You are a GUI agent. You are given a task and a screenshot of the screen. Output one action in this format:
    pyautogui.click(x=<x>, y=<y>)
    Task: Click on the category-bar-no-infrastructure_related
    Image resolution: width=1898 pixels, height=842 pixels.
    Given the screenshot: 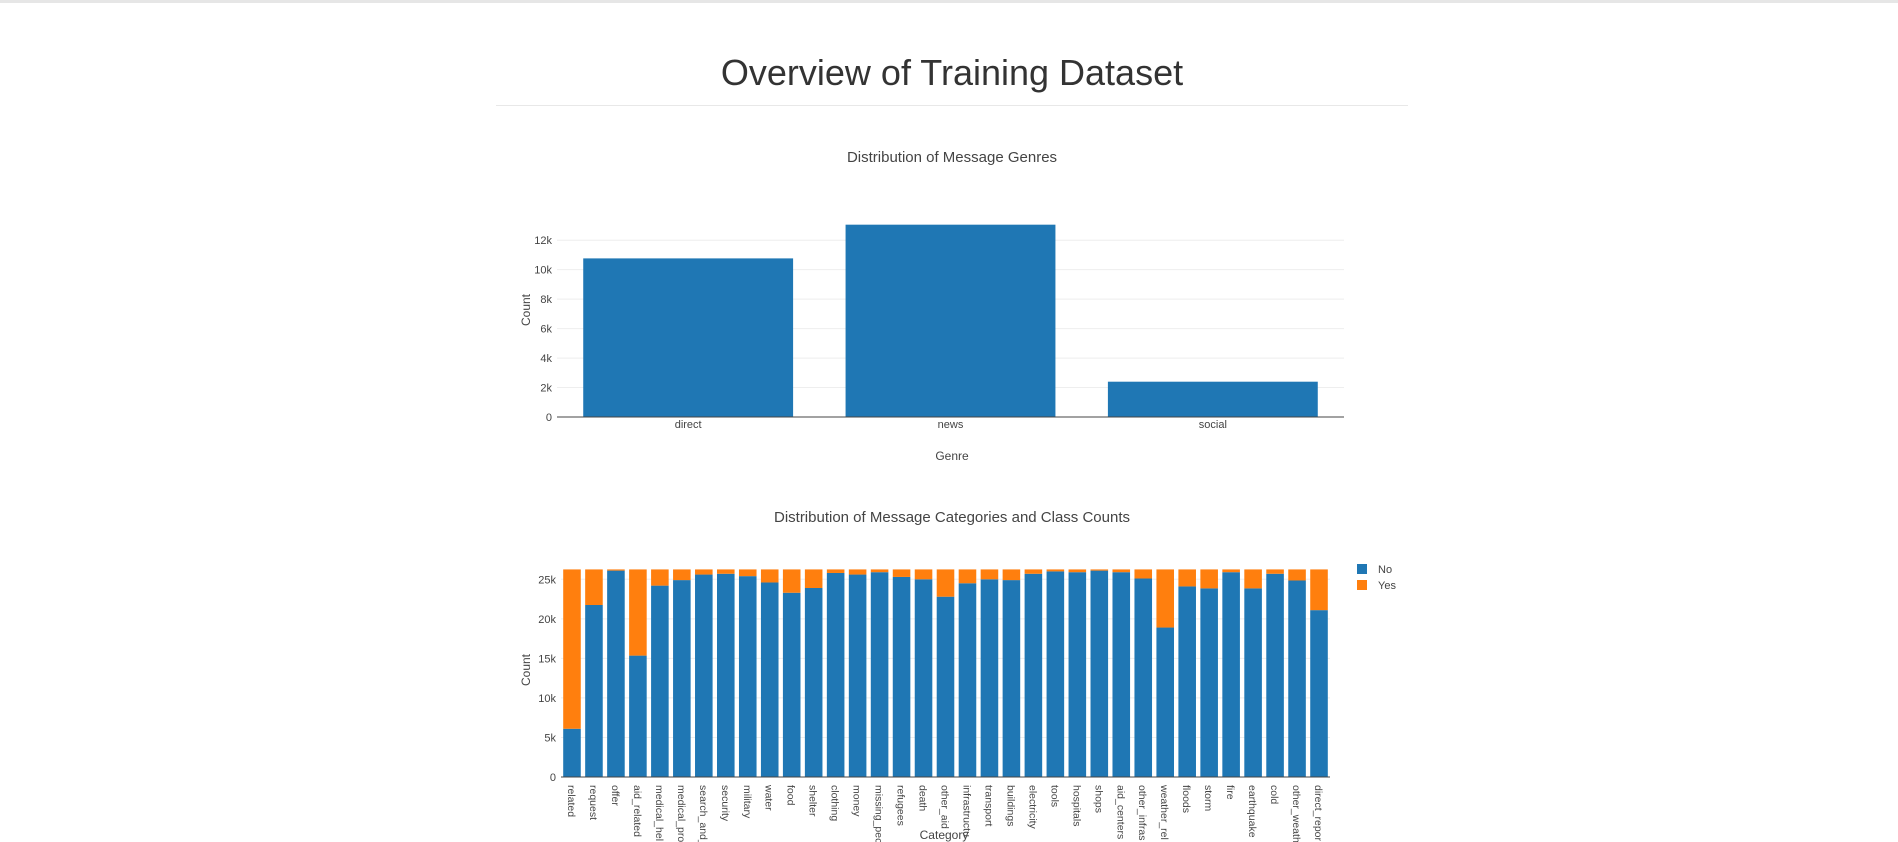 What is the action you would take?
    pyautogui.click(x=967, y=680)
    